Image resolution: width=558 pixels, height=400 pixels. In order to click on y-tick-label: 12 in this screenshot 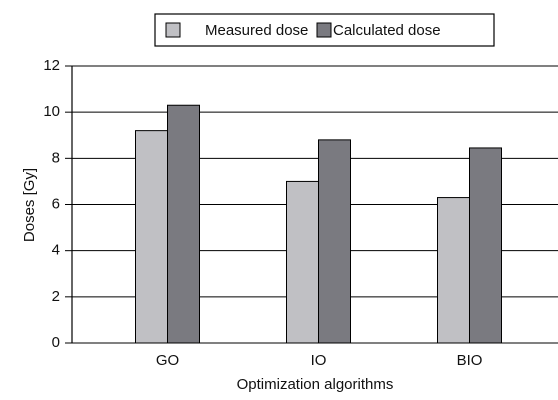, I will do `click(51, 65)`.